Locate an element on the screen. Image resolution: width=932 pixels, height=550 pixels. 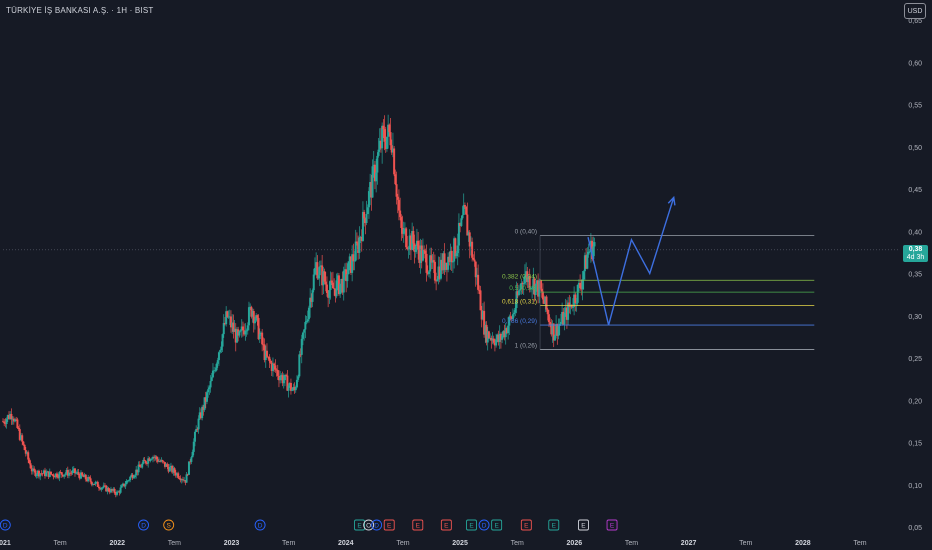
x-tick-label: Tem is located at coordinates (402, 543).